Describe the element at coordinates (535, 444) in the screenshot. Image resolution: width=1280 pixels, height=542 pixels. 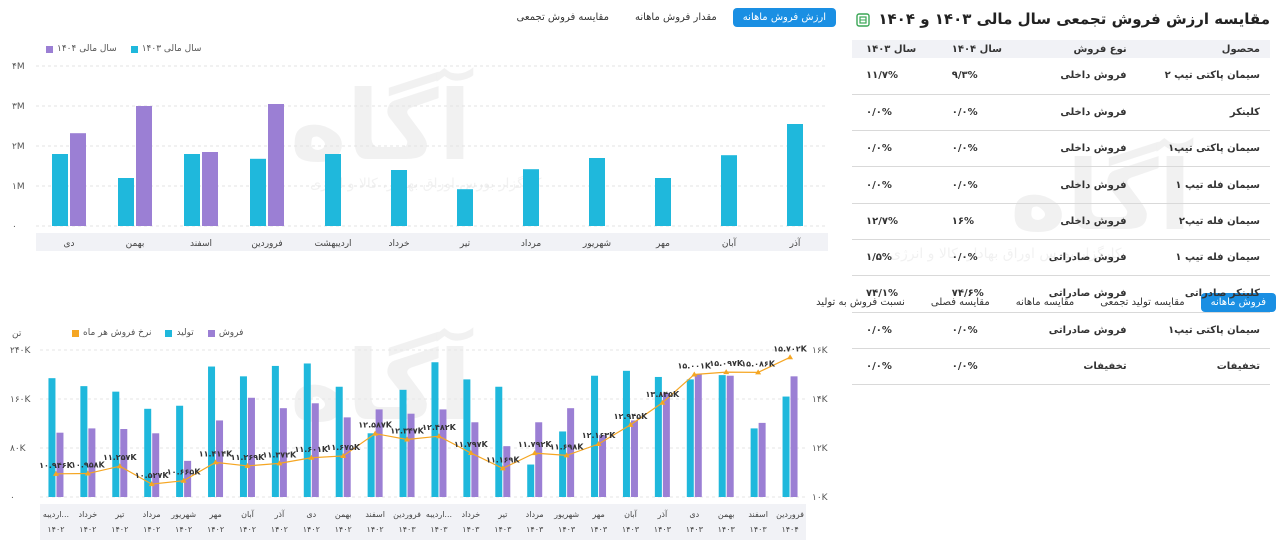
I see `sales-rate-label: ۱۱.۷۹۲K` at that location.